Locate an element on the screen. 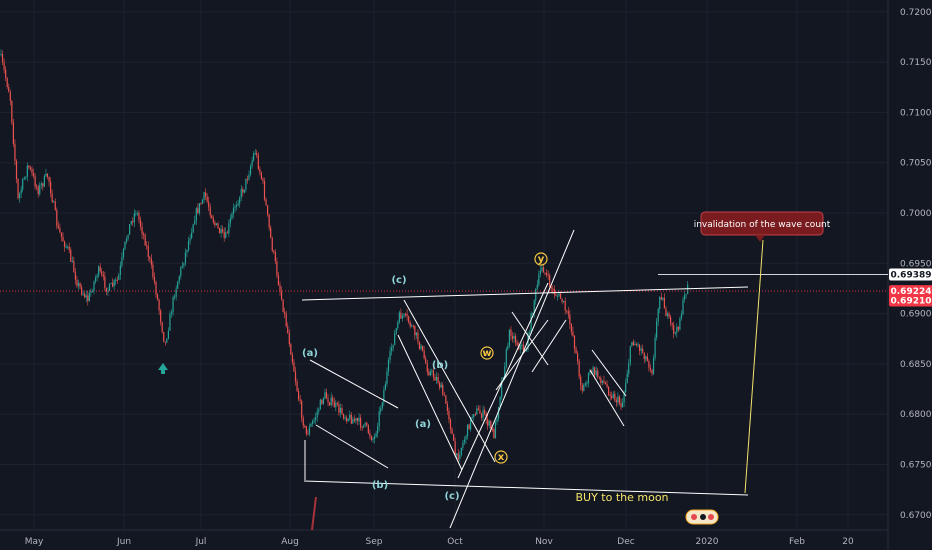  circled-label-text: x is located at coordinates (501, 457).